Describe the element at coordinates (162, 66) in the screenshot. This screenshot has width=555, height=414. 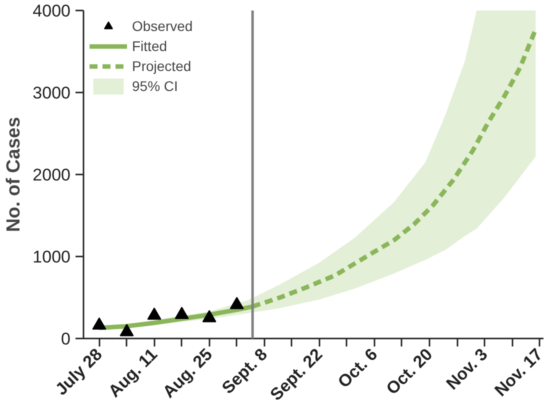
I see `legend-label: Projected` at that location.